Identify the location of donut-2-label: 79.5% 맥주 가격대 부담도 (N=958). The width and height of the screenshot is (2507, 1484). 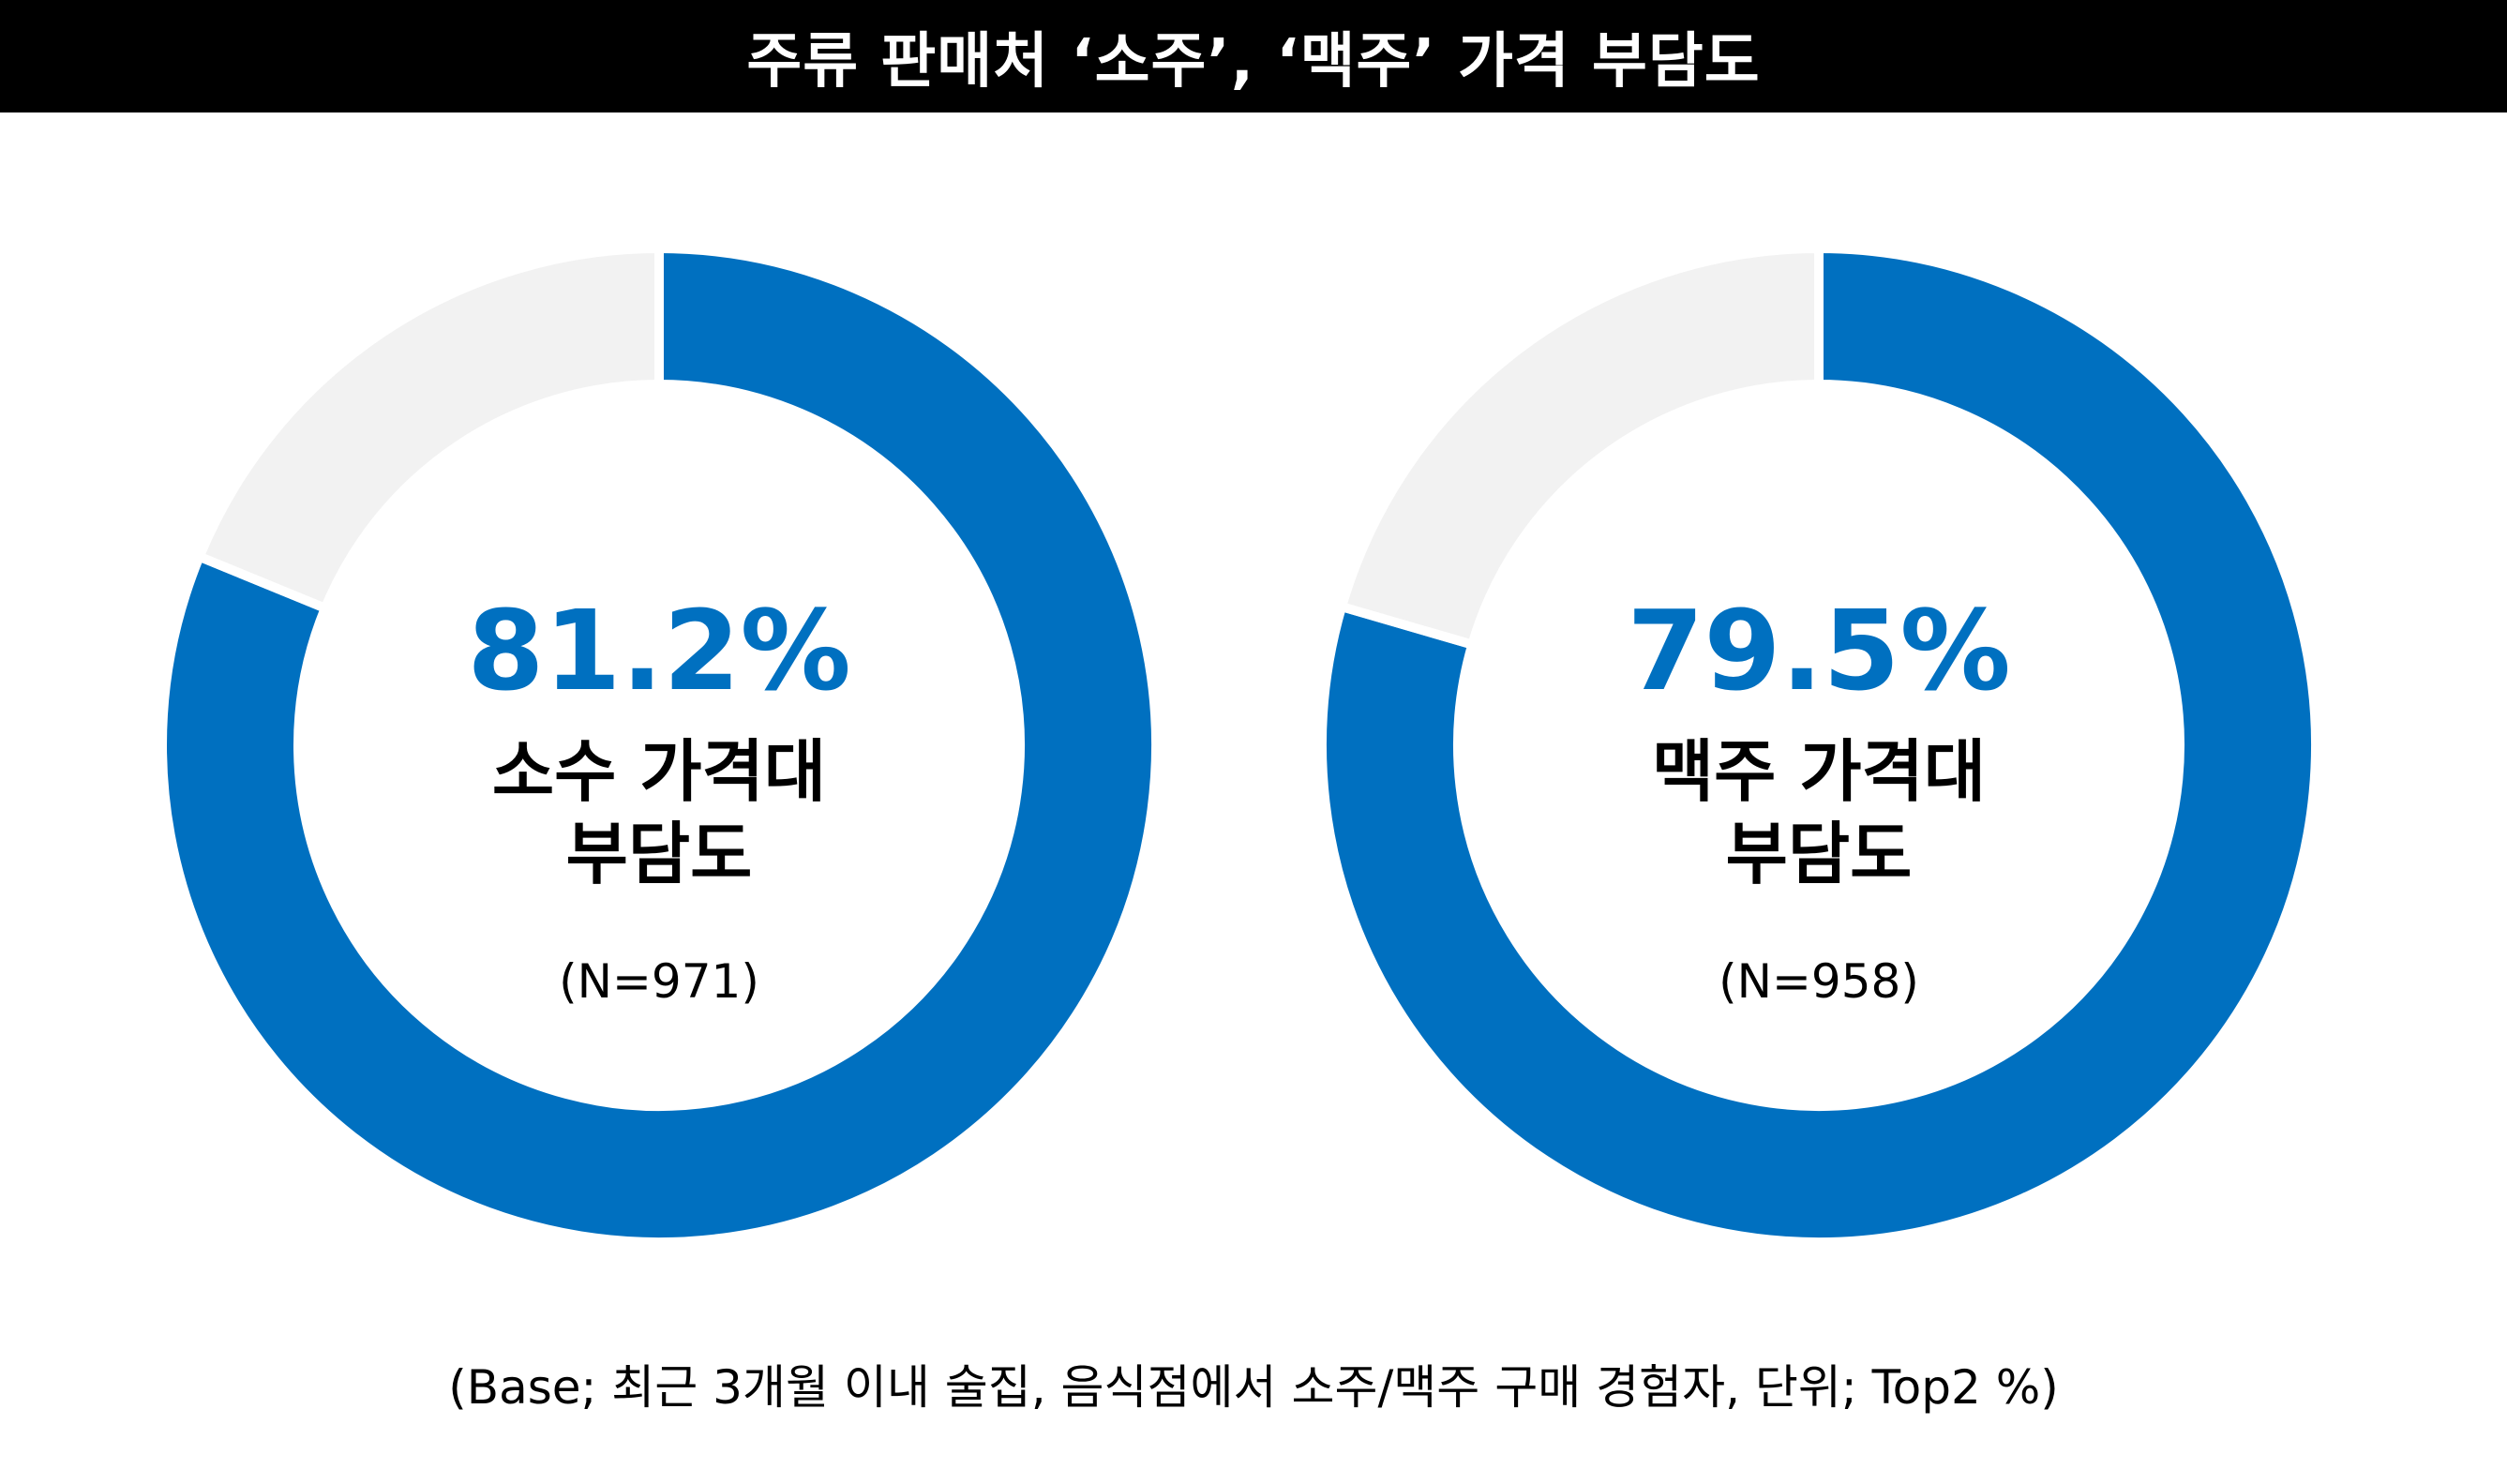
(1819, 798).